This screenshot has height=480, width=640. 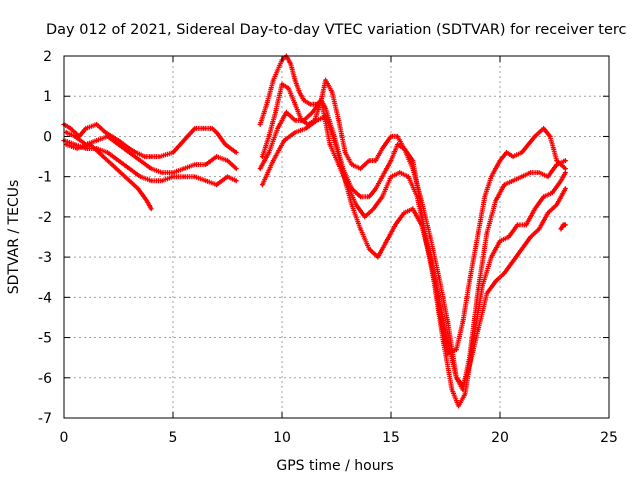 What do you see at coordinates (45, 178) in the screenshot?
I see `y-tick-label: -1` at bounding box center [45, 178].